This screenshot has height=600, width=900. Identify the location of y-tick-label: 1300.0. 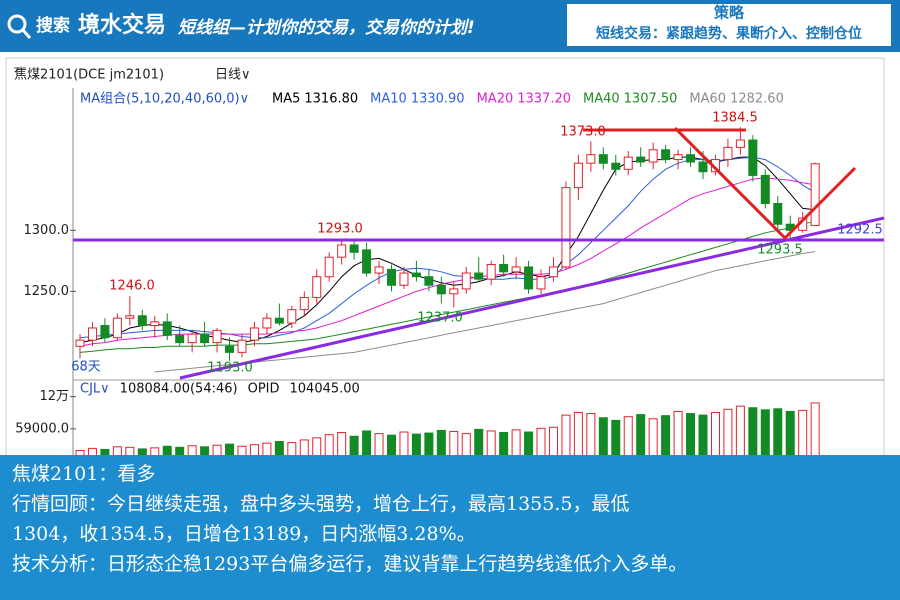
(47, 230).